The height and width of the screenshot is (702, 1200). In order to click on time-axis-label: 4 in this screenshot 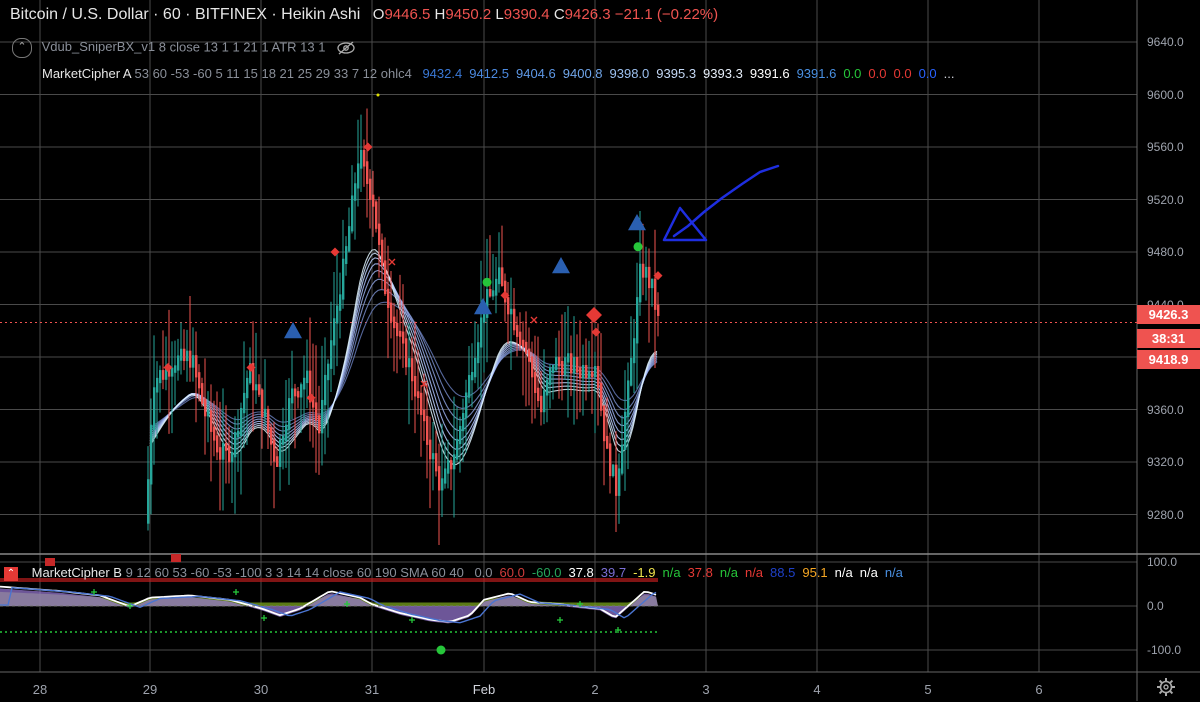, I will do `click(817, 689)`.